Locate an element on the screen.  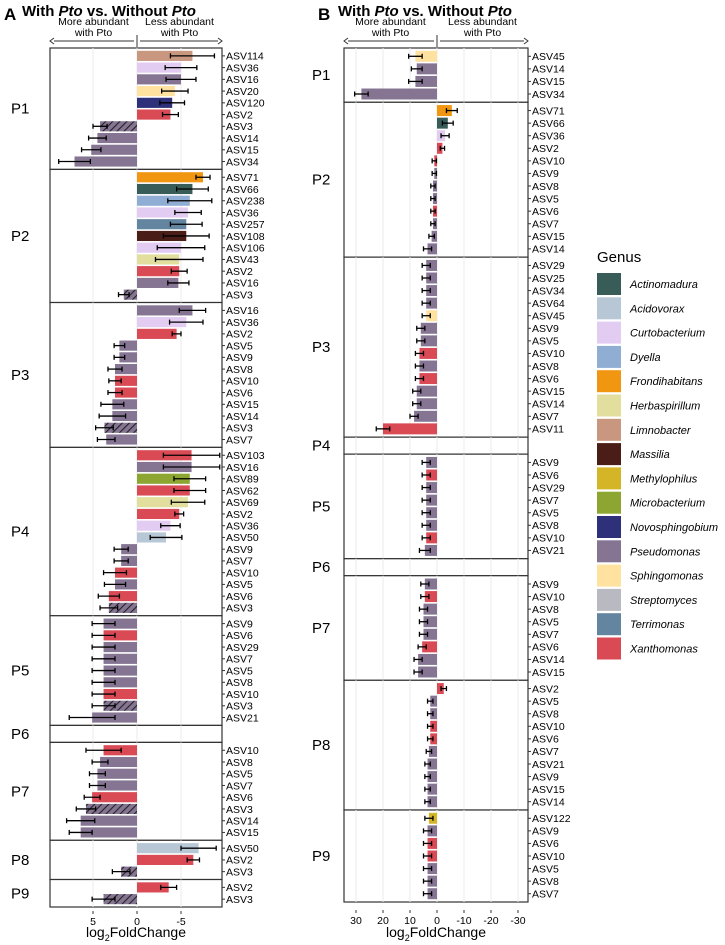
facet-label: P7 is located at coordinates (321, 628).